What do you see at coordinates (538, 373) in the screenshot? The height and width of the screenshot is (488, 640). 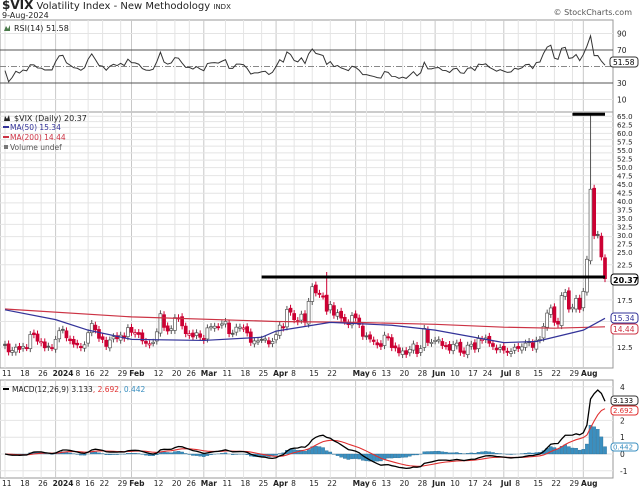 I see `x-tick-label: 15` at bounding box center [538, 373].